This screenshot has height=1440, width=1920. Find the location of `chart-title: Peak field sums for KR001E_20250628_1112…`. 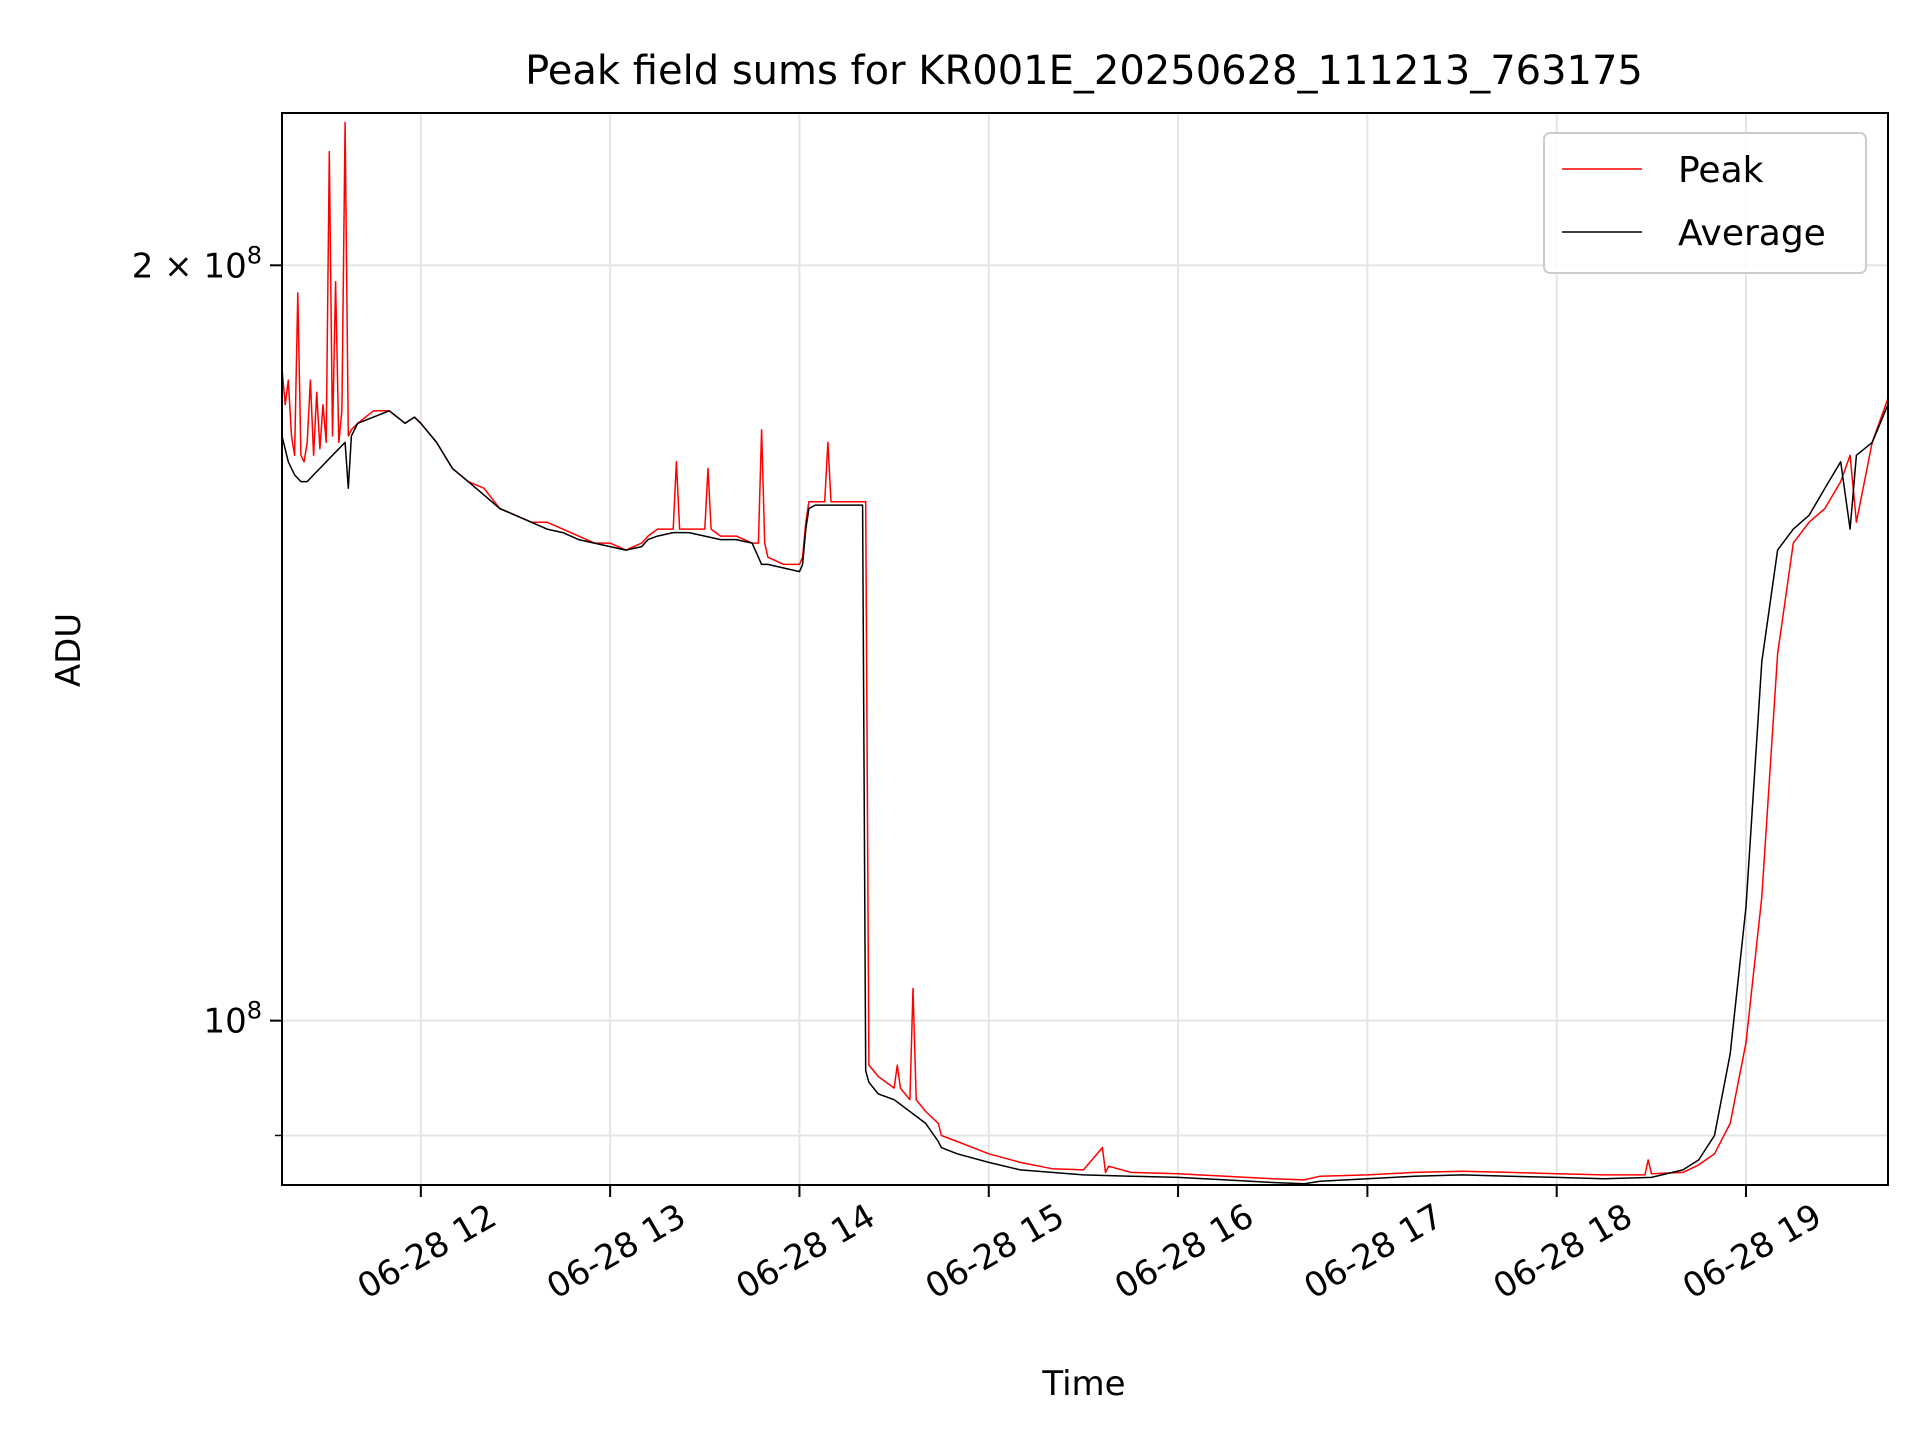

chart-title: Peak field sums for KR001E_20250628_1112… is located at coordinates (1084, 71).